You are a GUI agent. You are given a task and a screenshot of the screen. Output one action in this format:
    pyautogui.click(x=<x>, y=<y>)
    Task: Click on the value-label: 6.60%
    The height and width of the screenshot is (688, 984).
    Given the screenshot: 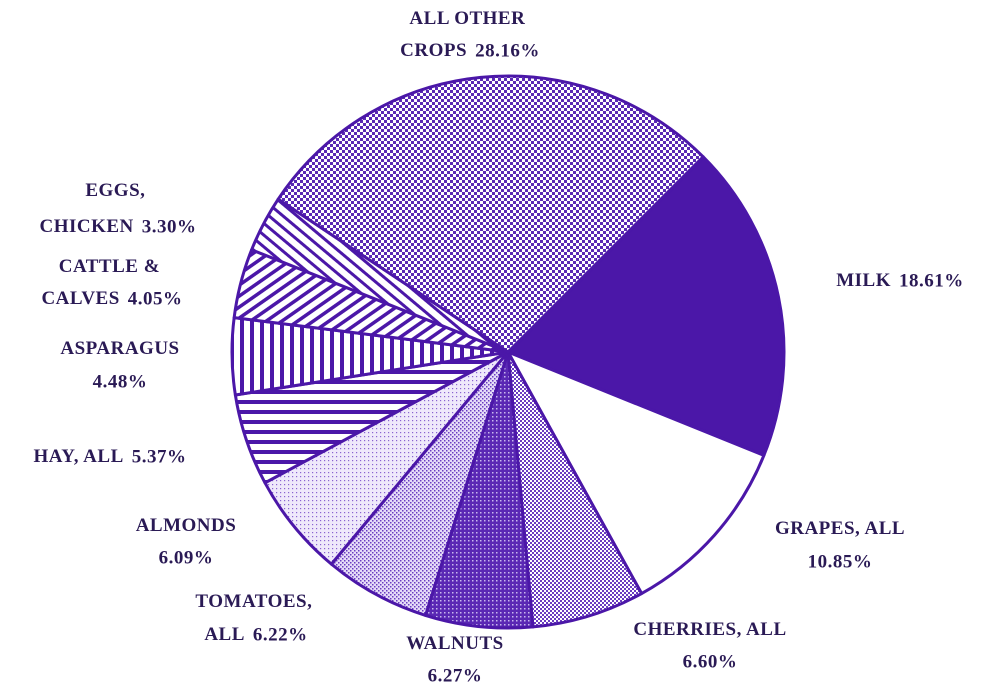 What is the action you would take?
    pyautogui.click(x=710, y=661)
    